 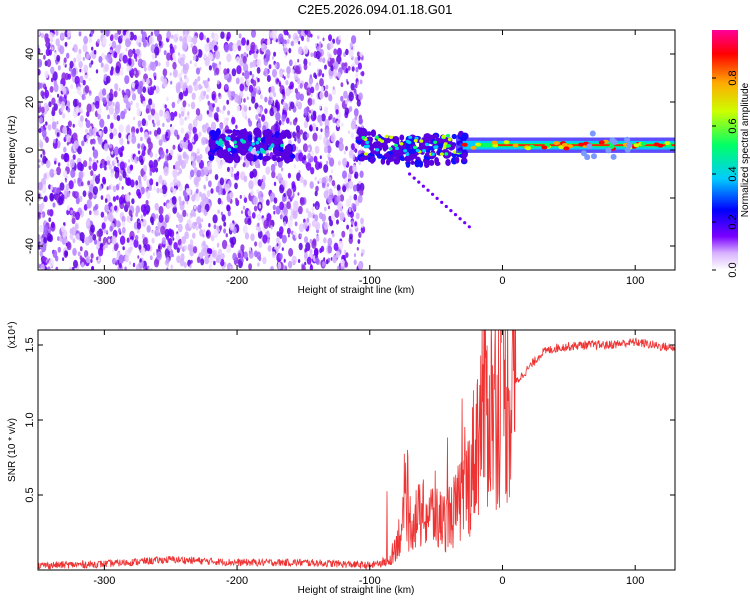 I want to click on spectrogram-signal, so click(x=441, y=178).